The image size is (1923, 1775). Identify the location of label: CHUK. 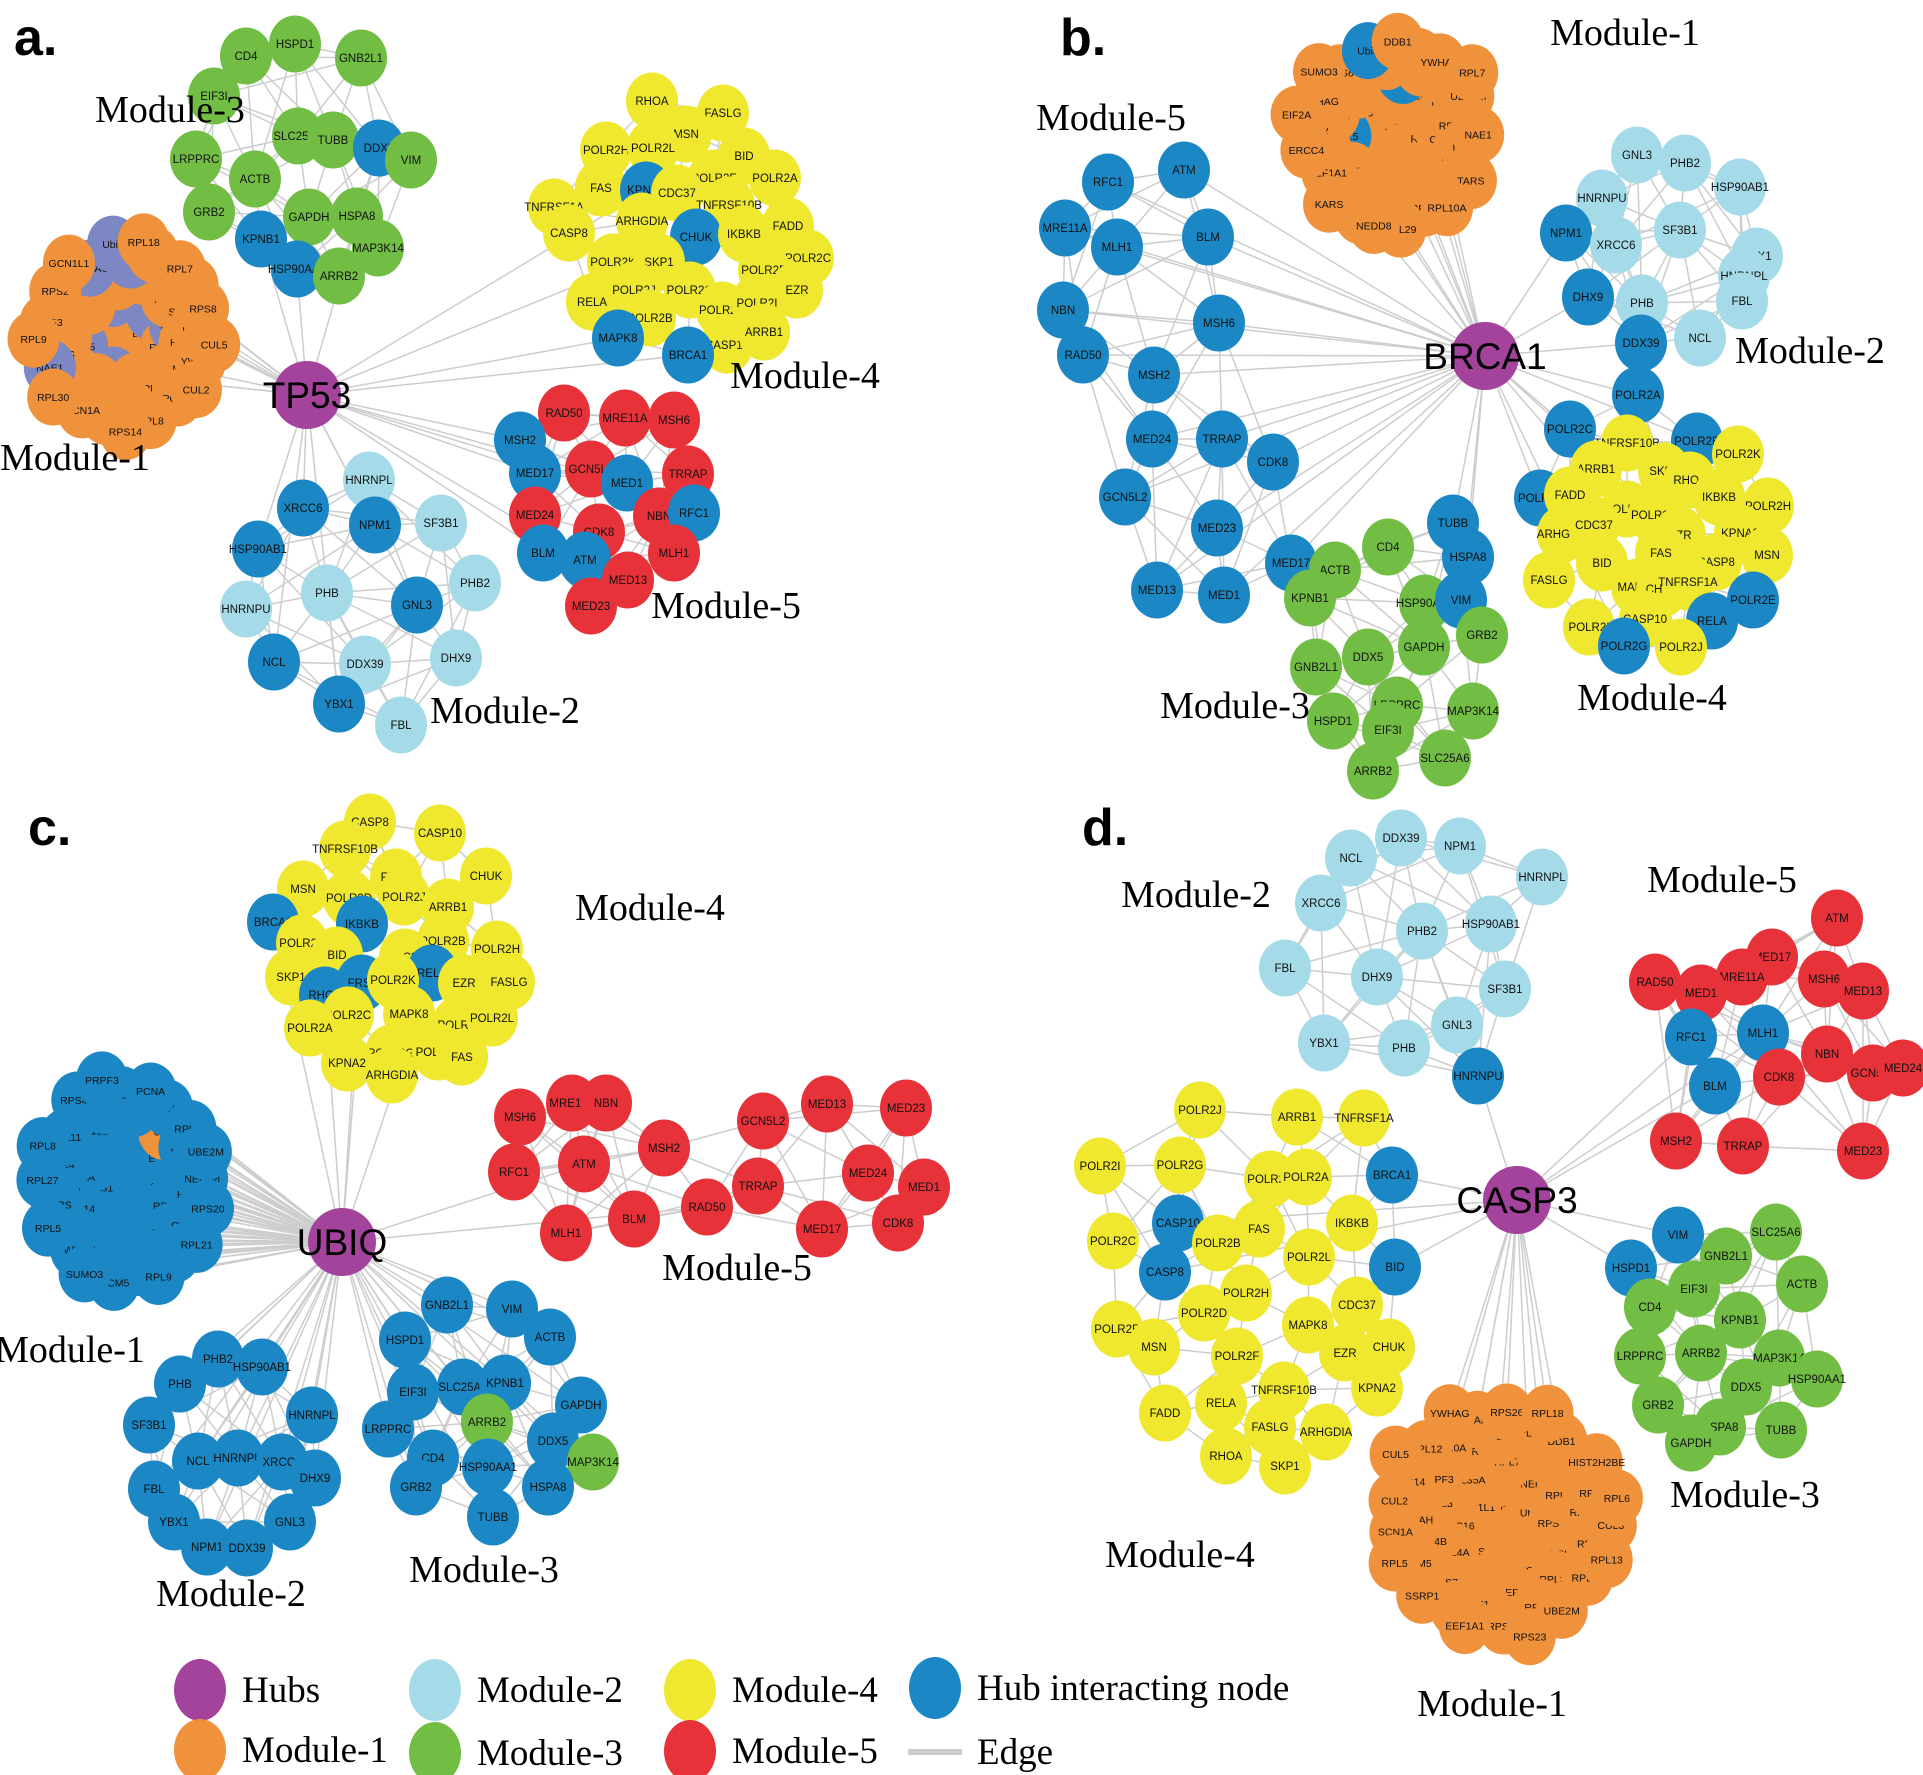
(1389, 1348).